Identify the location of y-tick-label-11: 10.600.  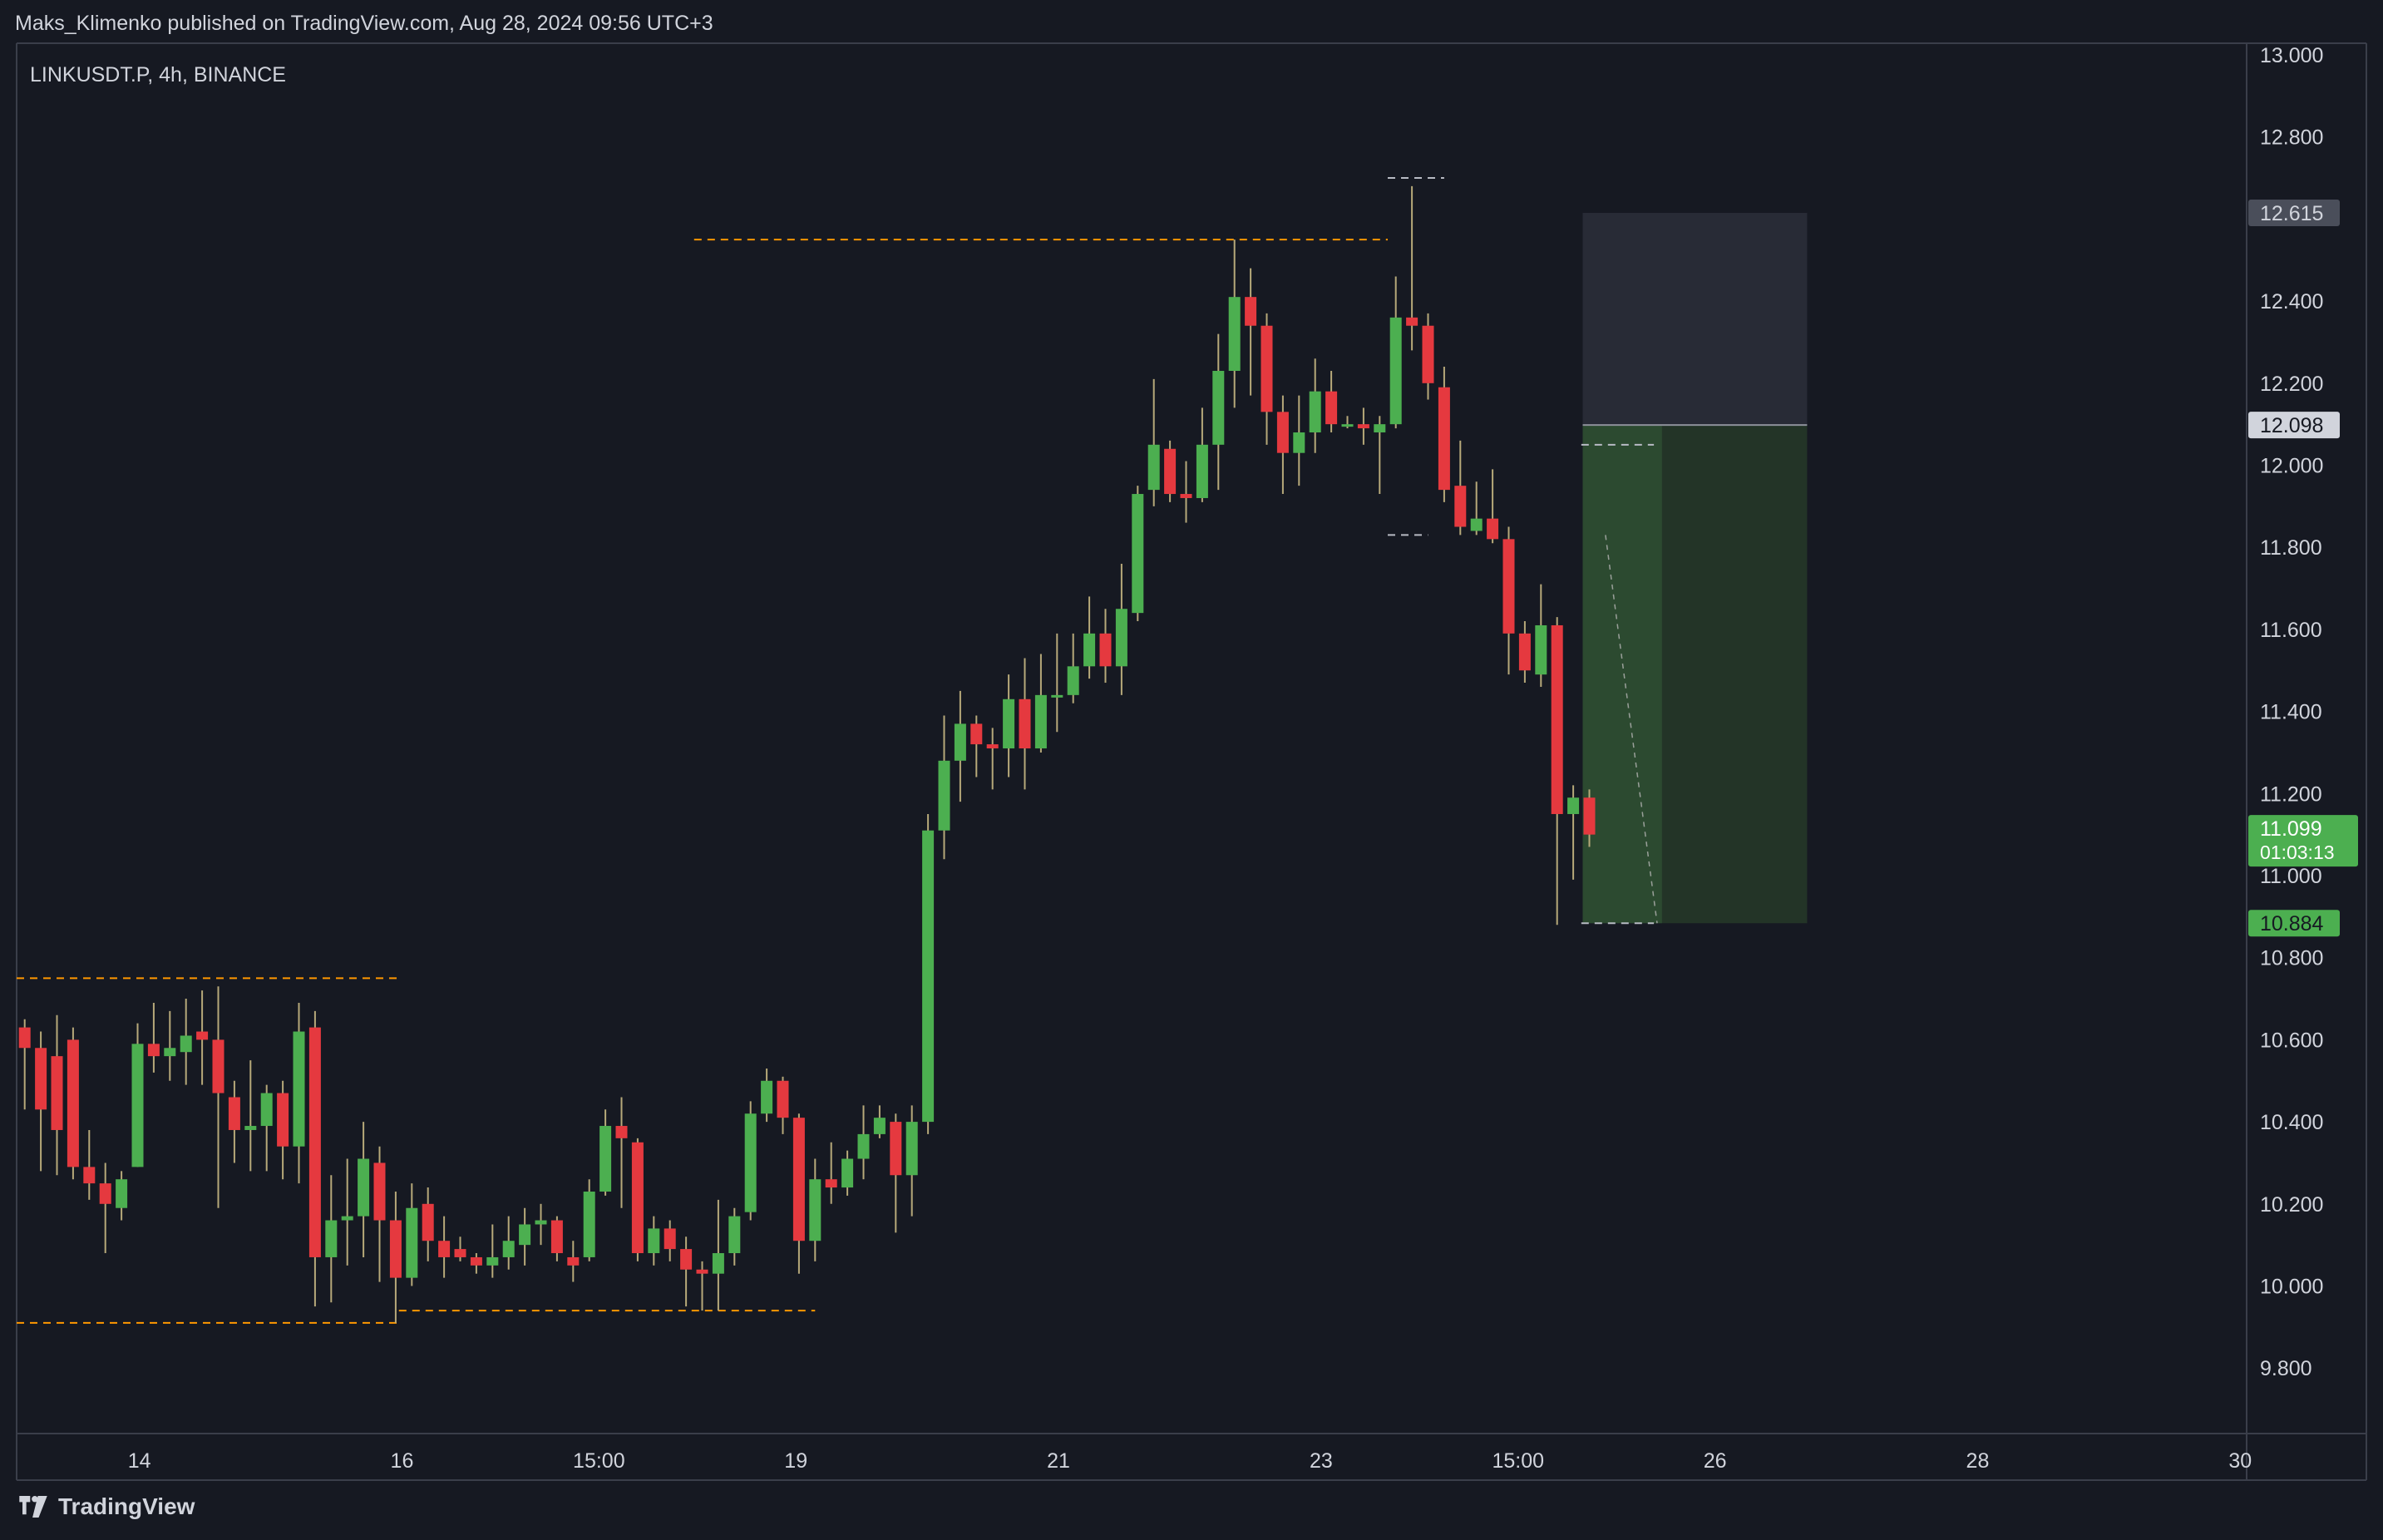
(2291, 1040).